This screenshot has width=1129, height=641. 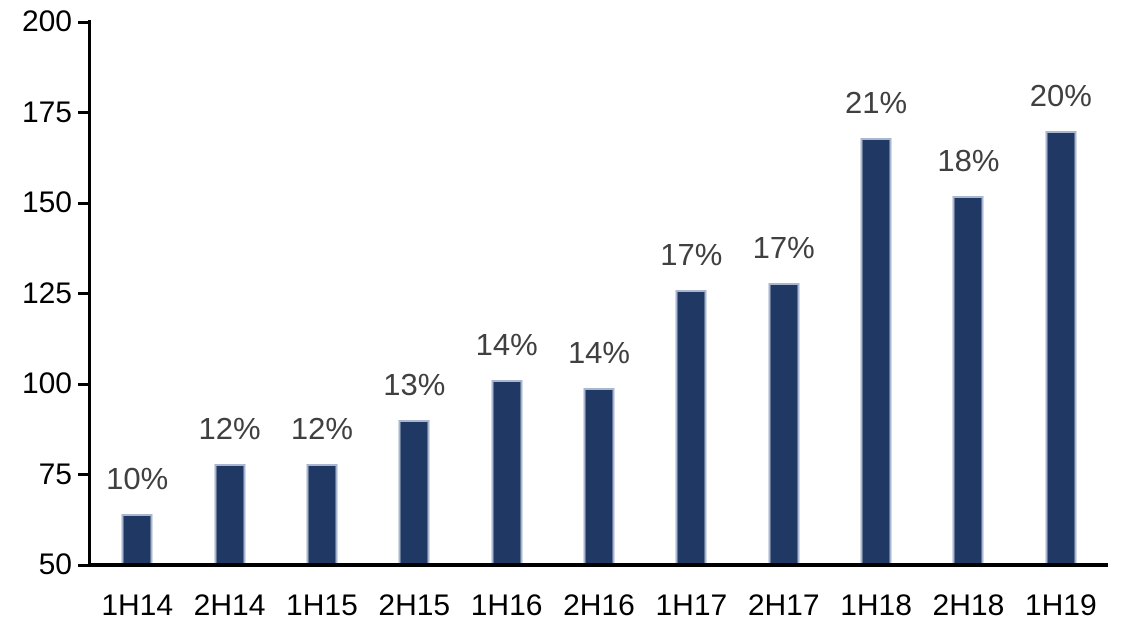 What do you see at coordinates (968, 605) in the screenshot?
I see `x-axis-category-label: 2H18` at bounding box center [968, 605].